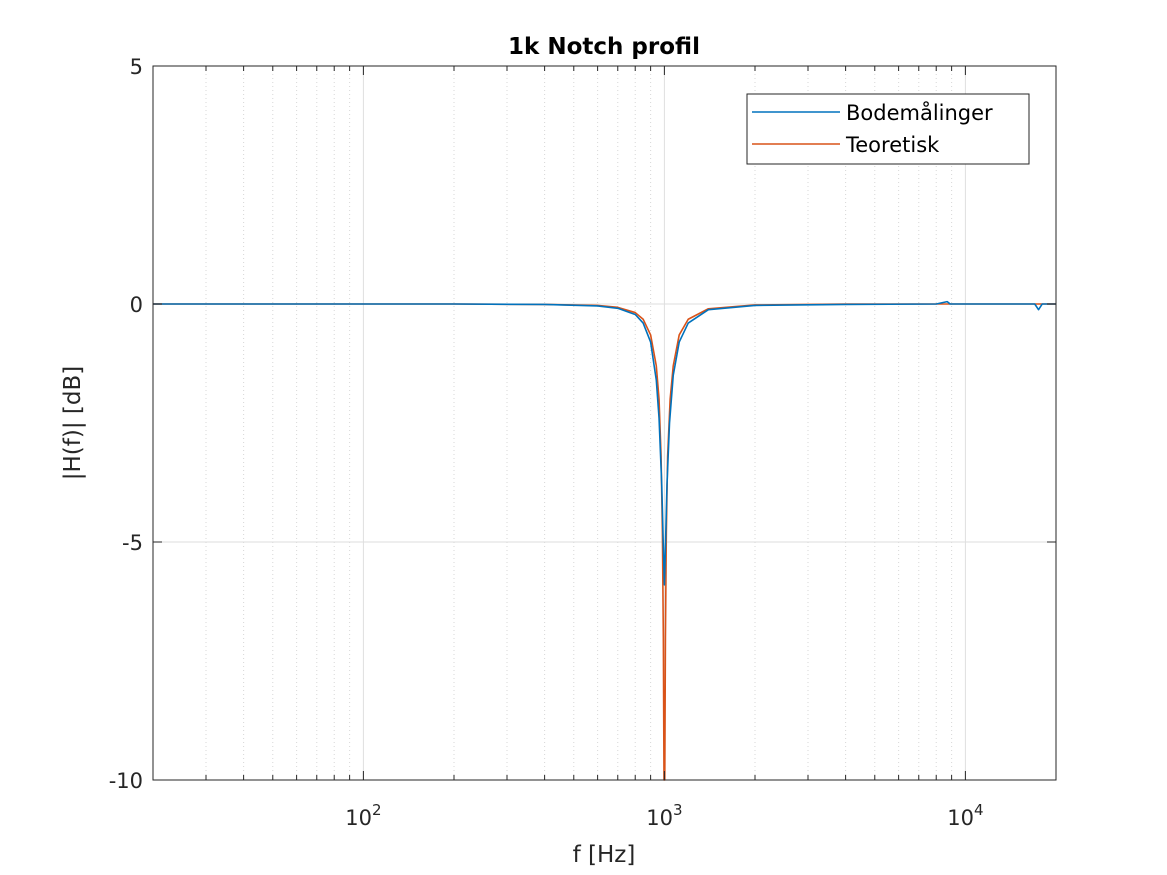 This screenshot has width=1167, height=875. What do you see at coordinates (136, 67) in the screenshot?
I see `y-tick-label: 5` at bounding box center [136, 67].